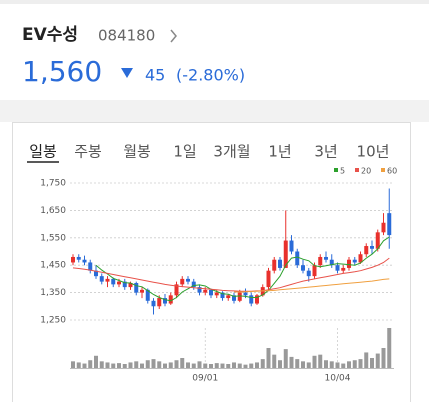 This screenshot has height=402, width=429. Describe the element at coordinates (50, 35) in the screenshot. I see `stock-name: EV수성` at that location.